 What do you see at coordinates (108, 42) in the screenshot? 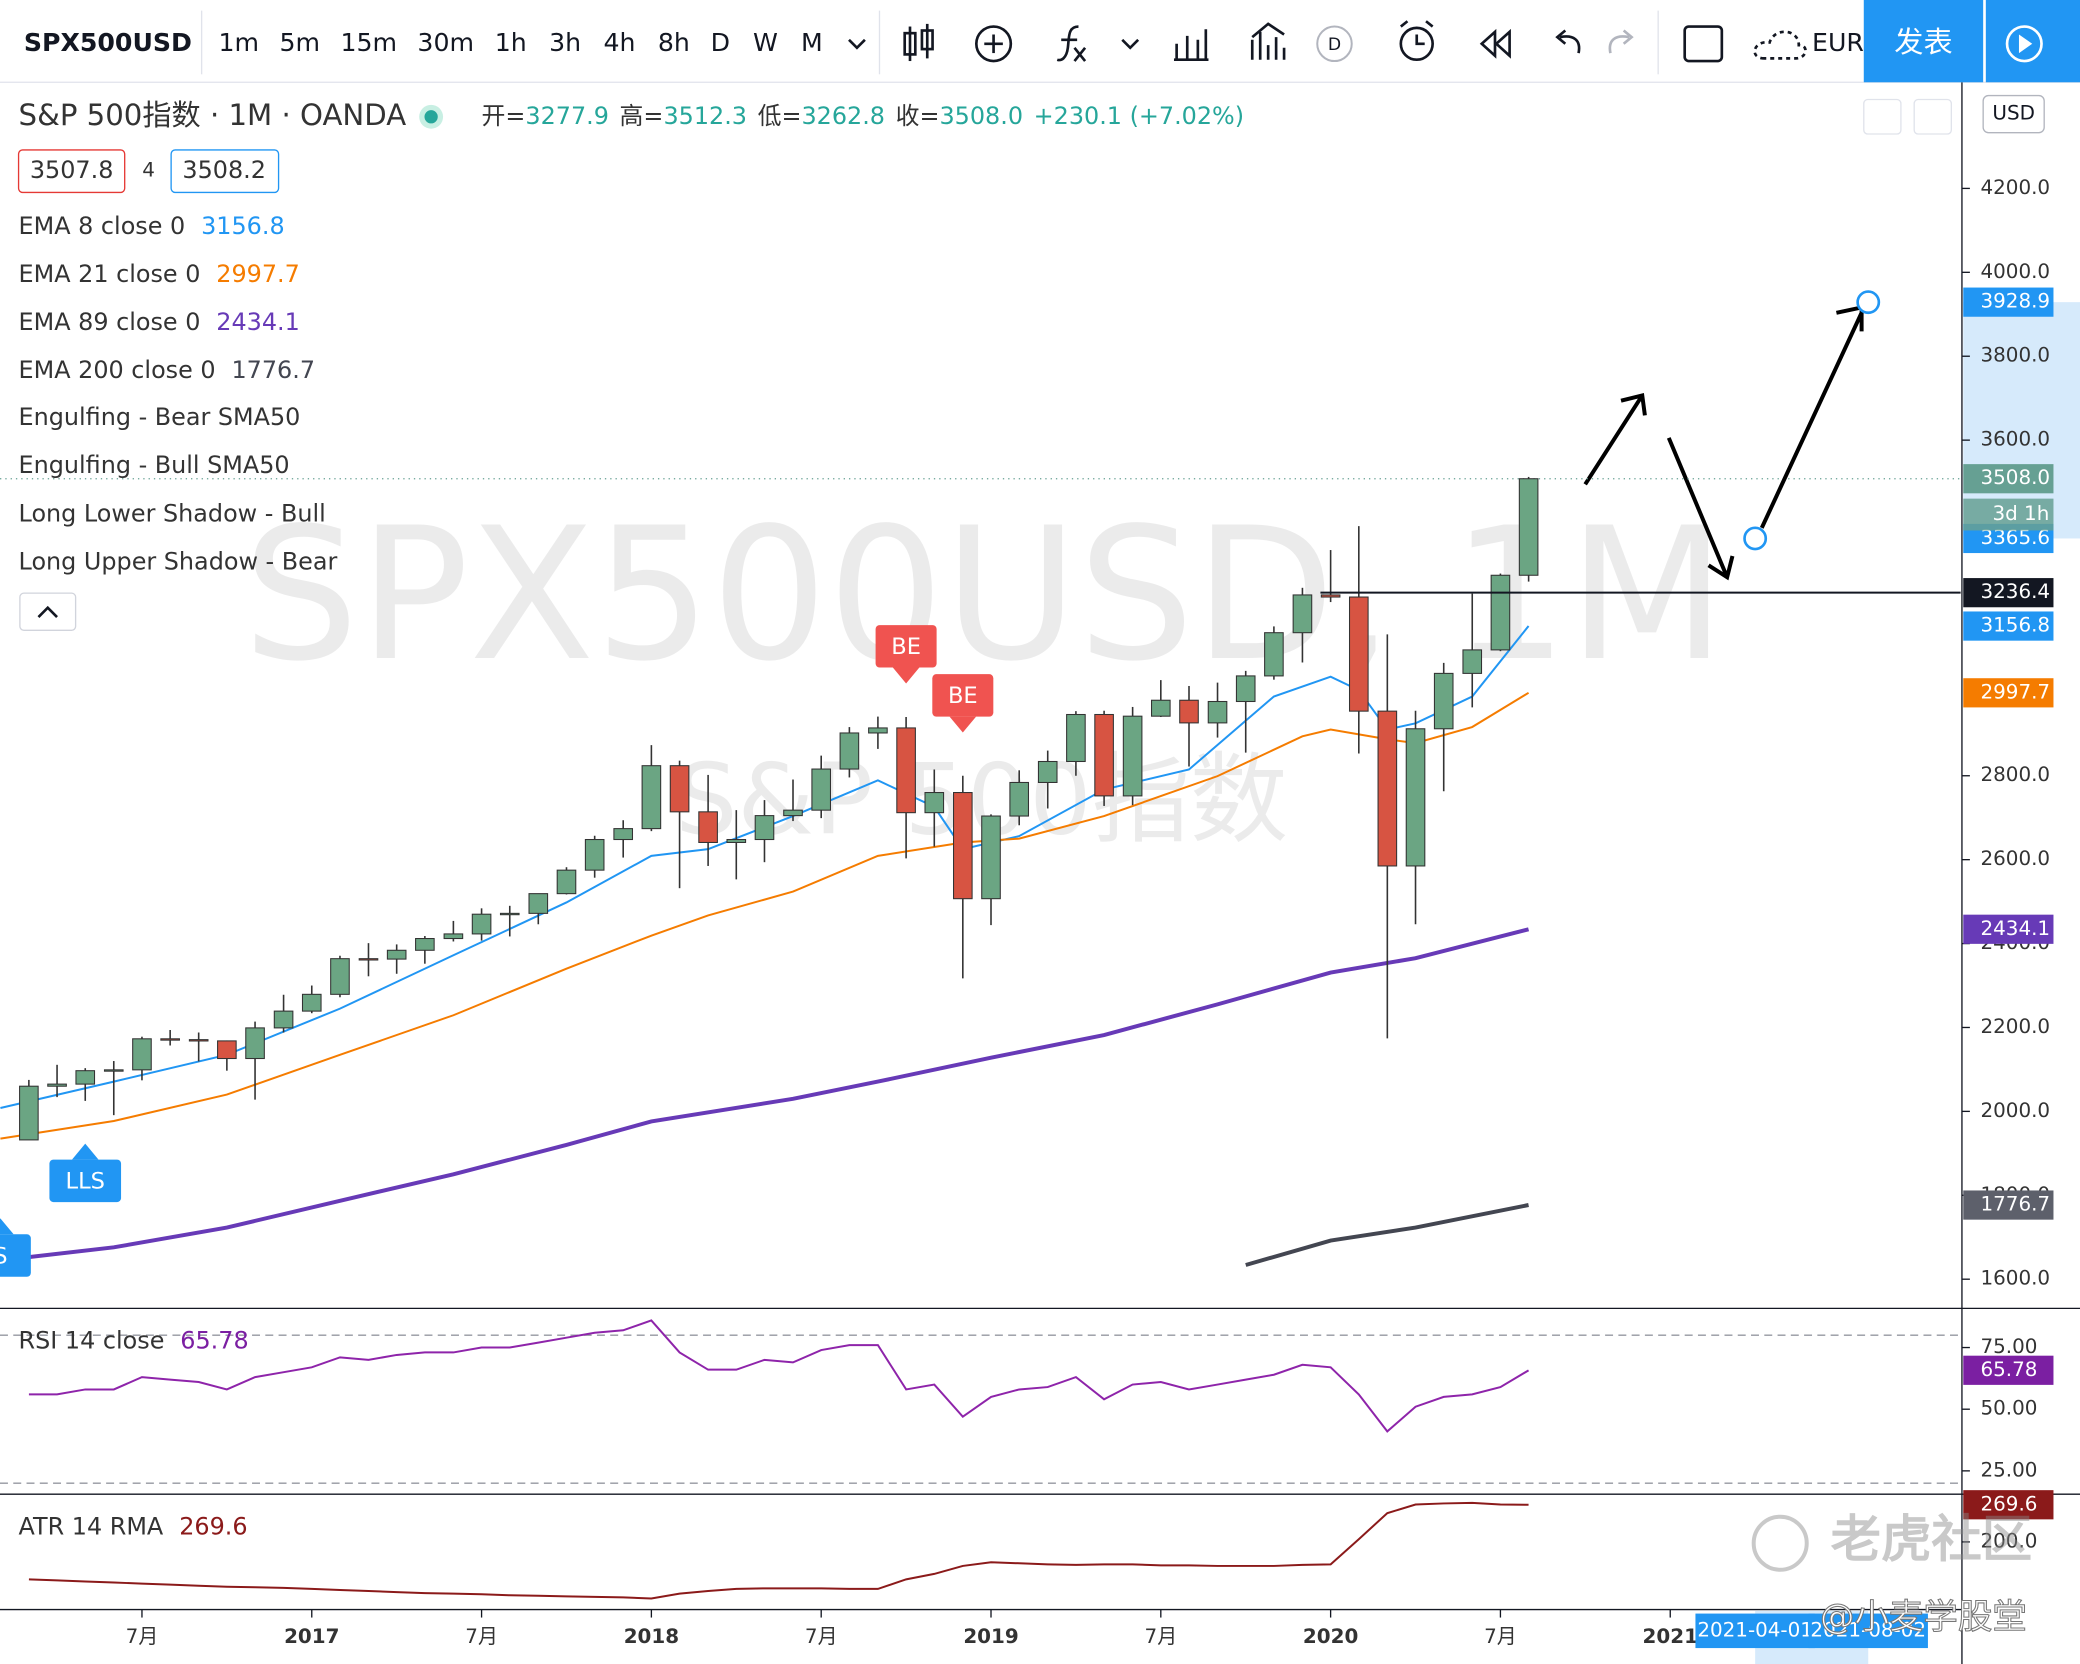
I see `symbol: SPX500USD` at bounding box center [108, 42].